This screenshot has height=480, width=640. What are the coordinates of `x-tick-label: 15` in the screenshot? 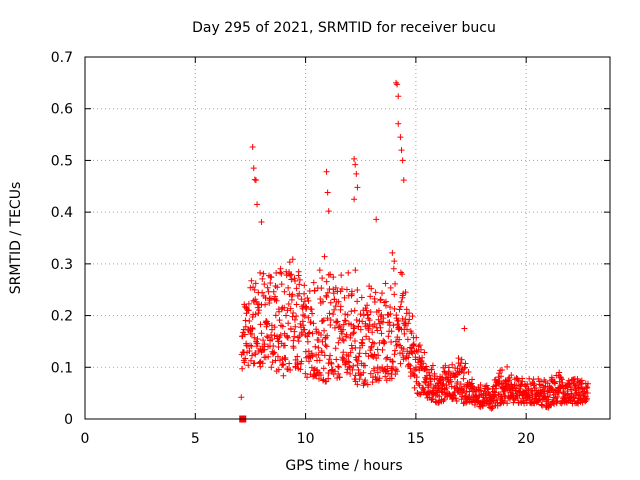 It's located at (416, 439).